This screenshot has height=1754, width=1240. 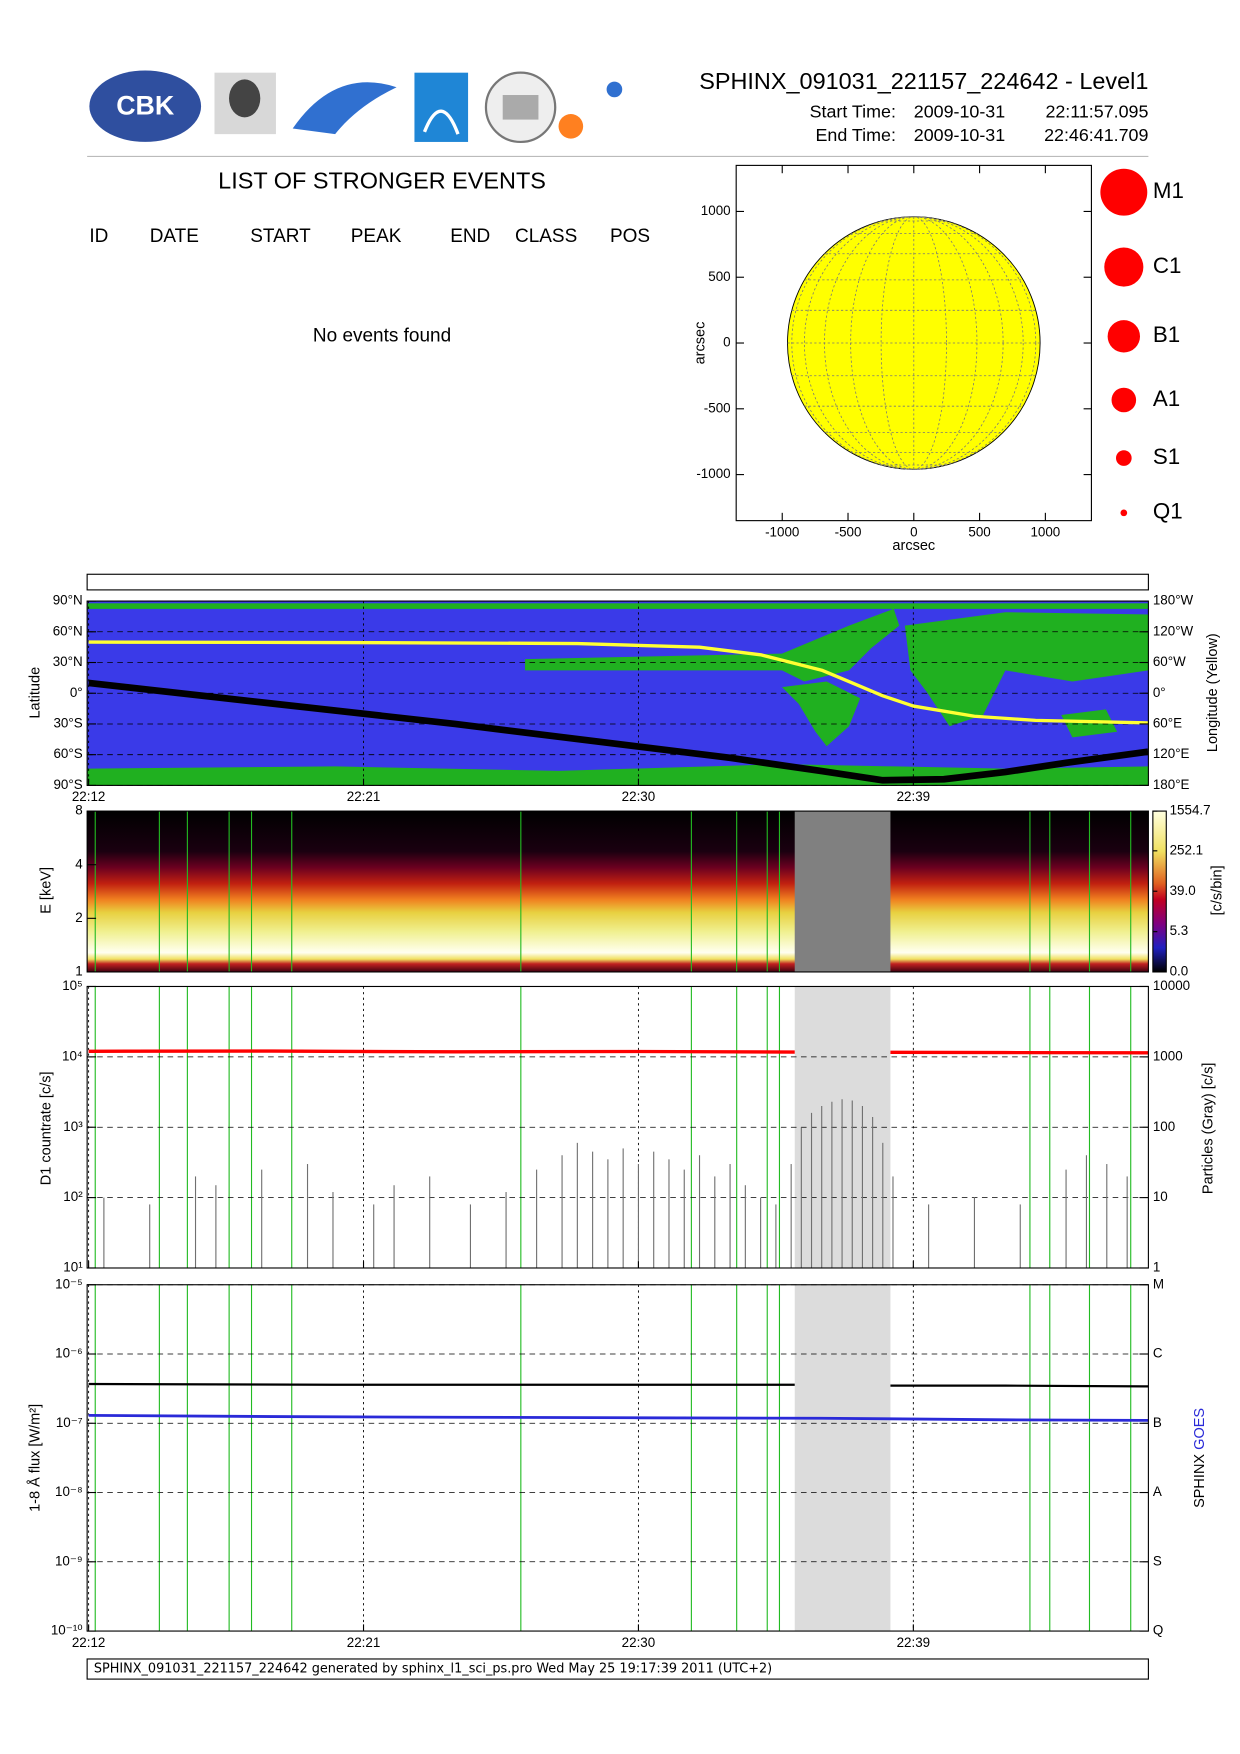 I want to click on legend-entry: S1, so click(x=1166, y=456).